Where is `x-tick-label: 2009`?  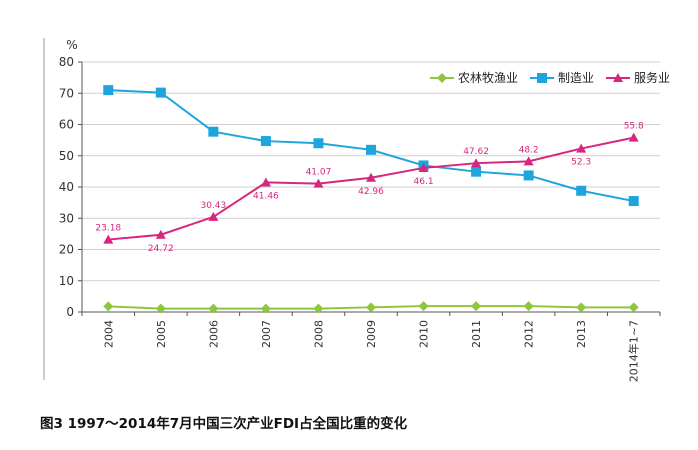 x-tick-label: 2009 is located at coordinates (371, 334).